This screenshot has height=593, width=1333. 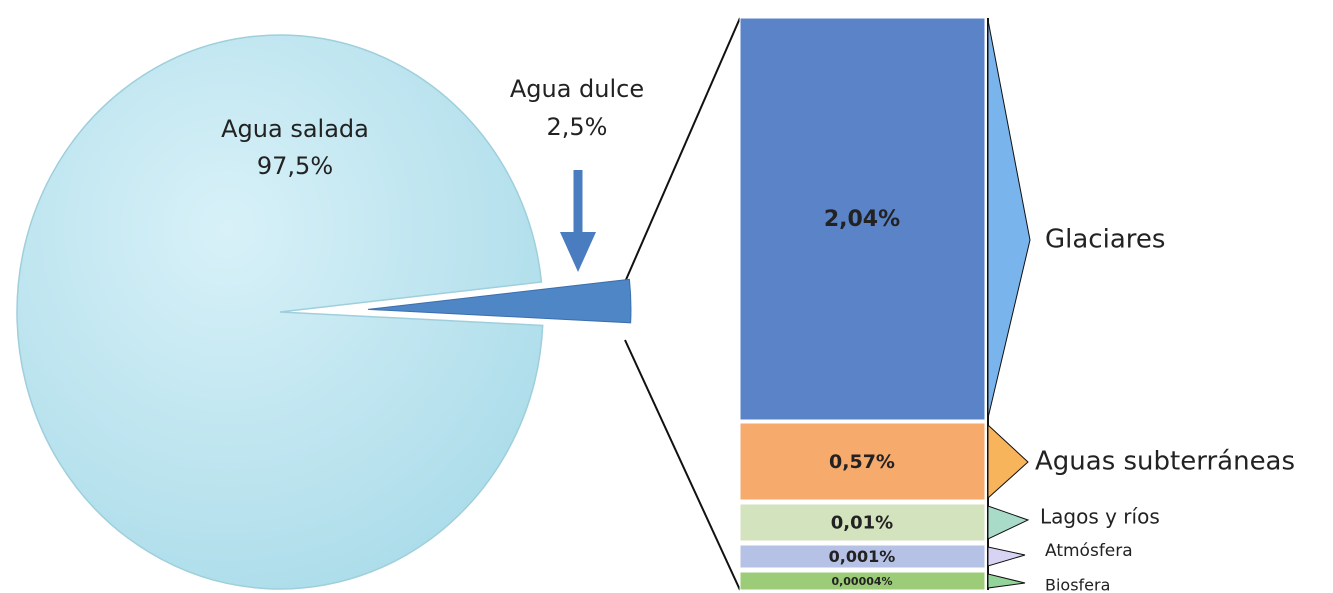 I want to click on segment-label: Atmósfera, so click(x=1089, y=551).